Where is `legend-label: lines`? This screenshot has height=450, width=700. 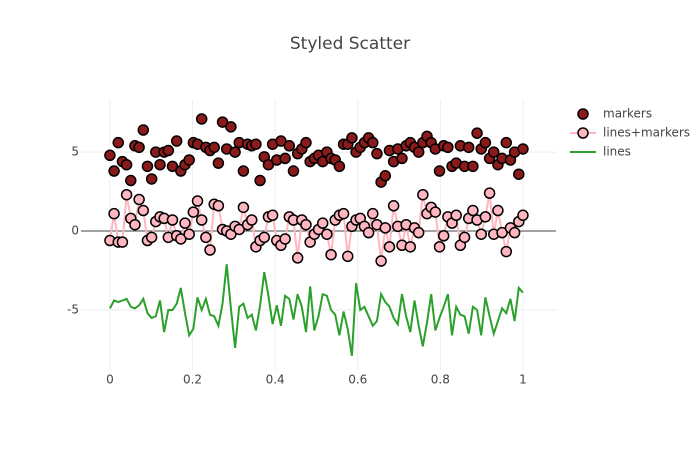
legend-label: lines is located at coordinates (617, 152).